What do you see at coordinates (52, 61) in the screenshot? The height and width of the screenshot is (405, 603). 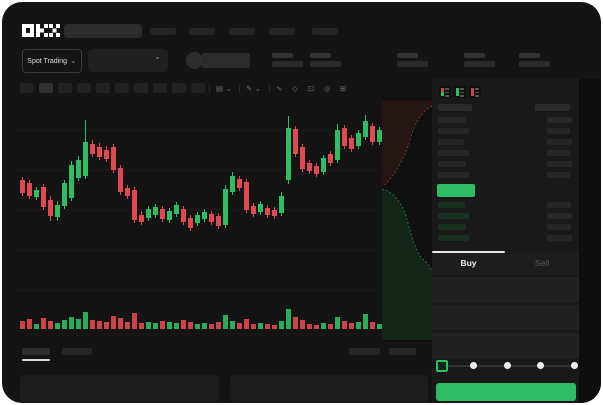 I see `spot-trading-dropdown: Spot Trading ⌄` at bounding box center [52, 61].